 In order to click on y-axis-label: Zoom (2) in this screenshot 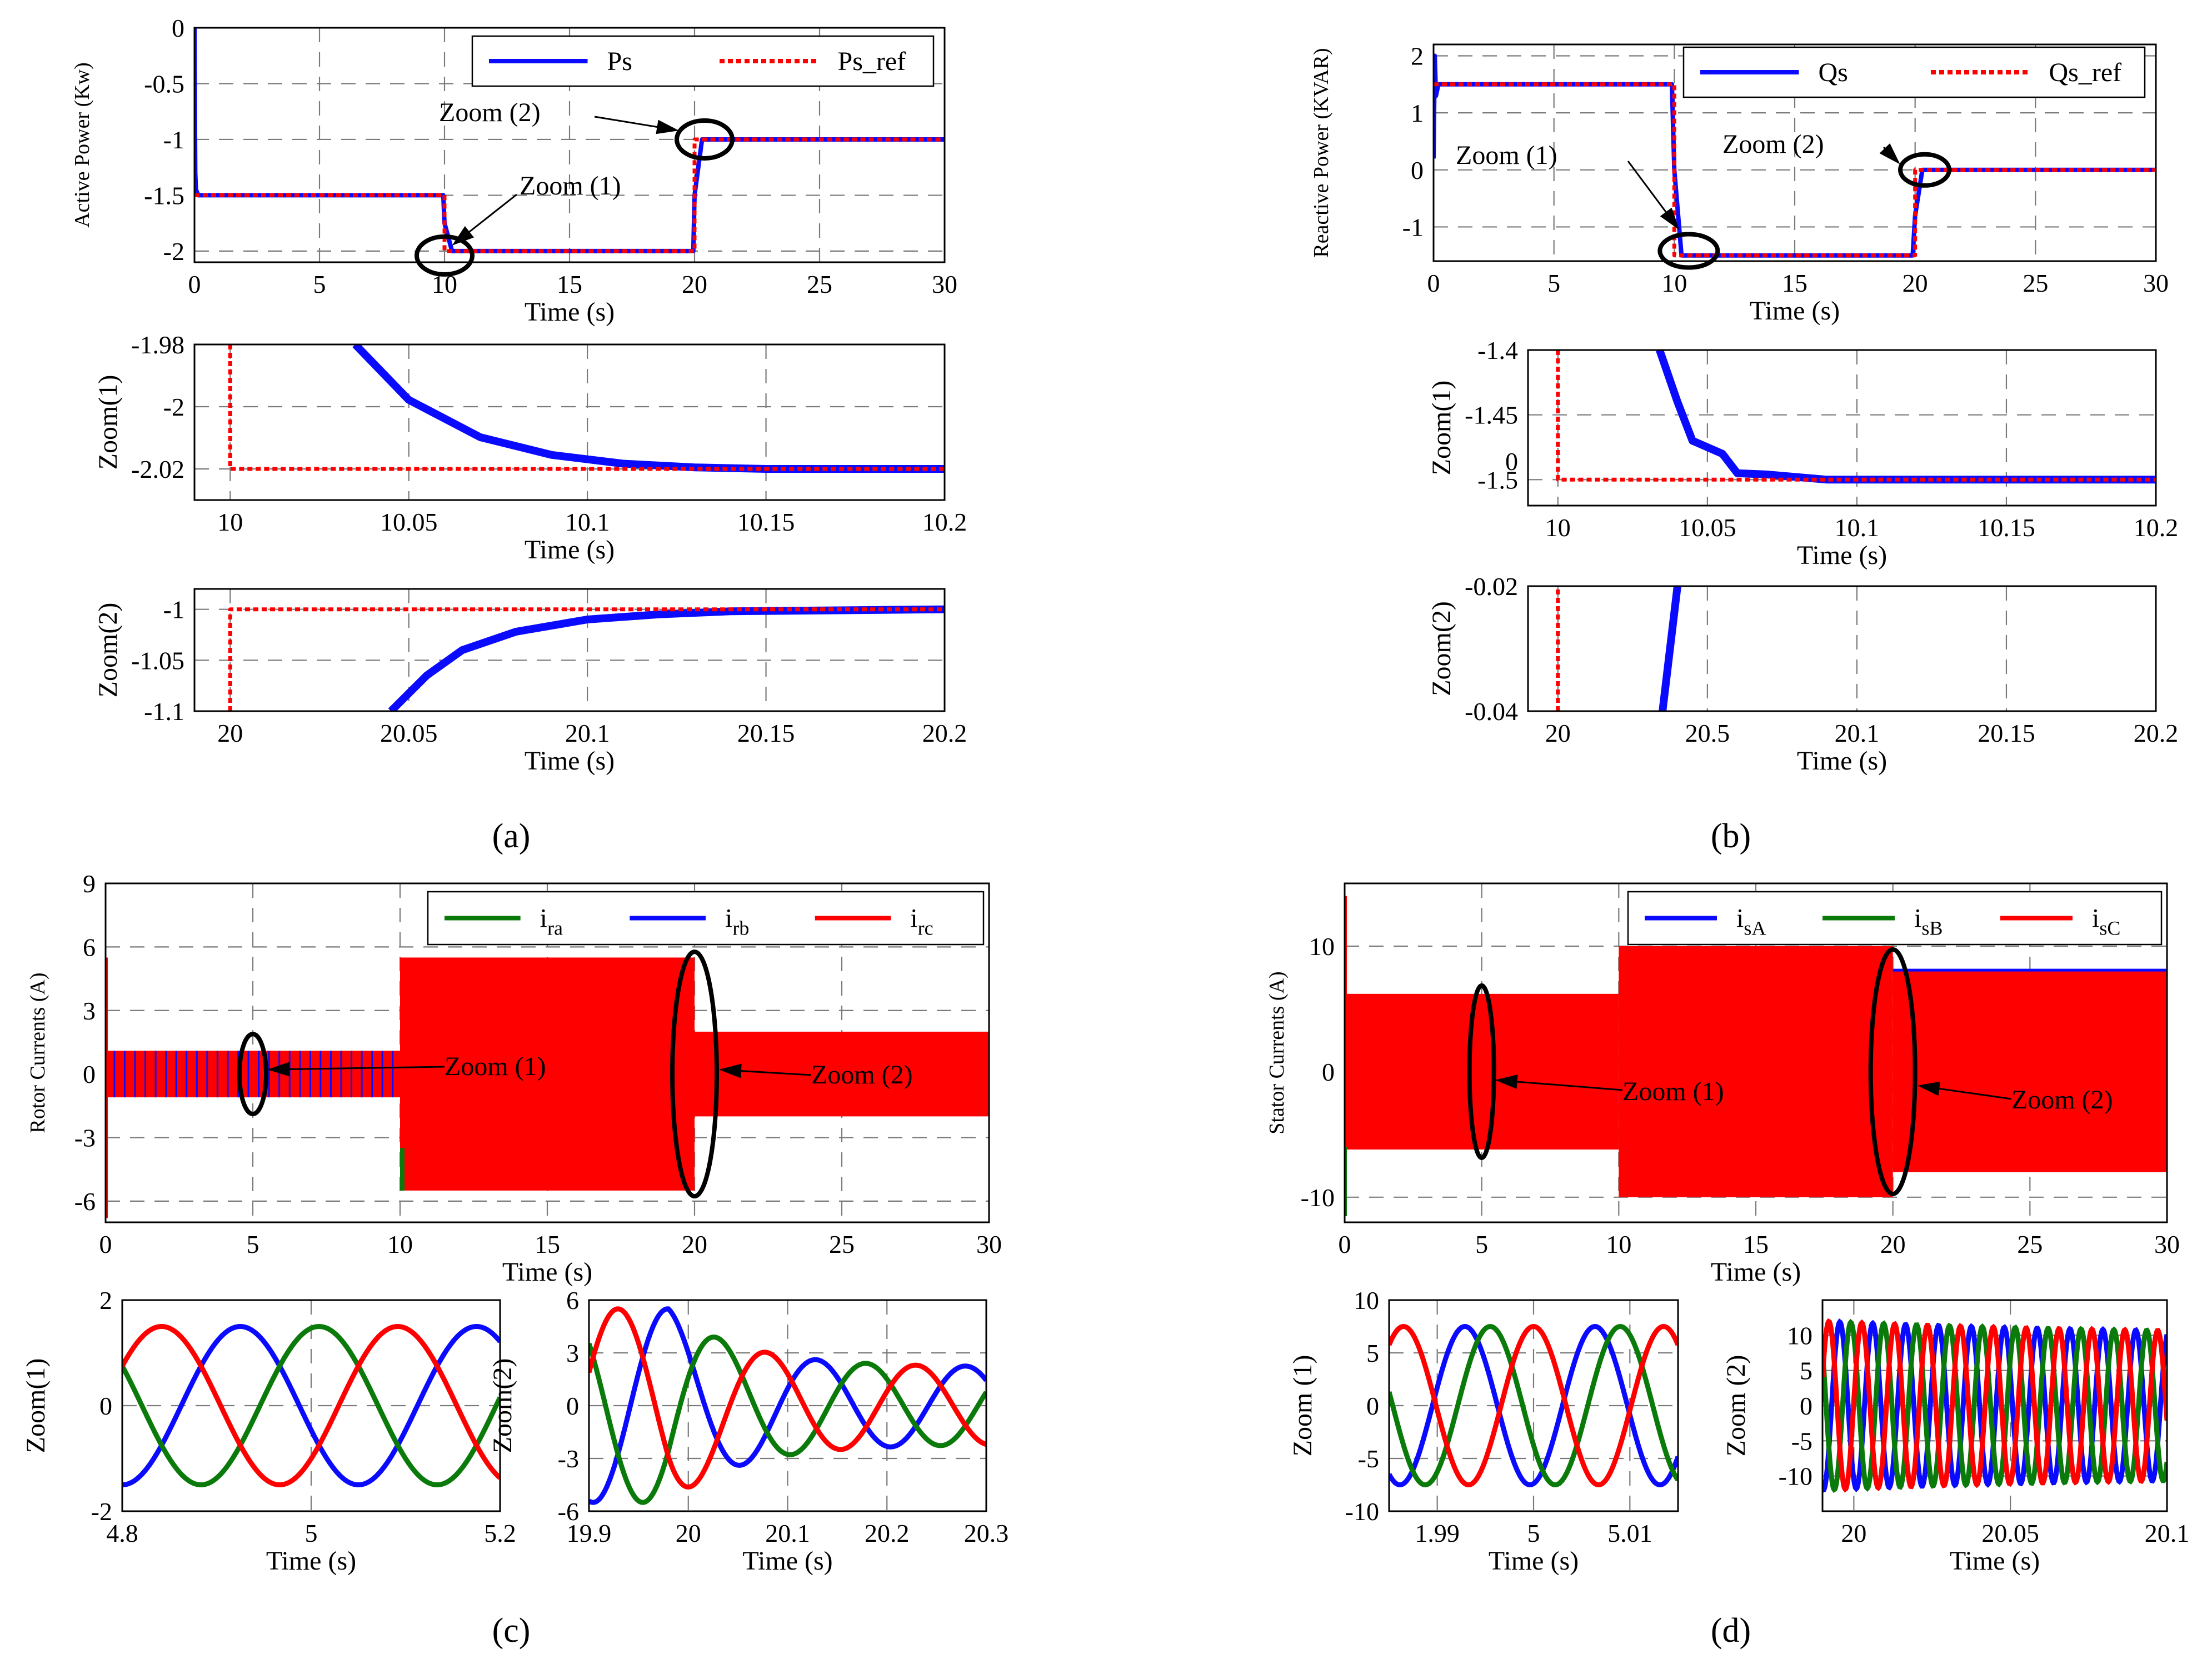, I will do `click(1736, 1406)`.